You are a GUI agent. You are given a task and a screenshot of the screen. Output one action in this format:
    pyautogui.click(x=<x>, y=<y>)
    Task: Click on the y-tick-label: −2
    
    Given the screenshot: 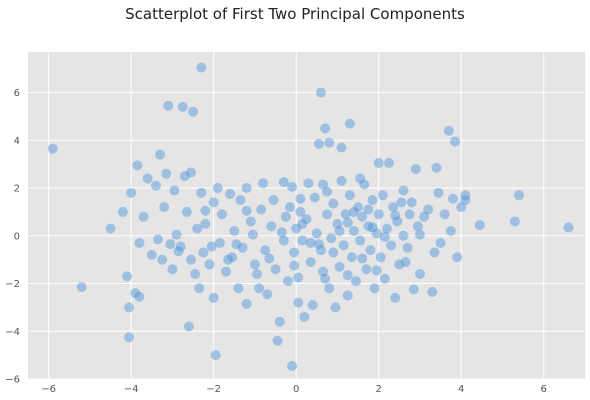 What is the action you would take?
    pyautogui.click(x=12, y=284)
    